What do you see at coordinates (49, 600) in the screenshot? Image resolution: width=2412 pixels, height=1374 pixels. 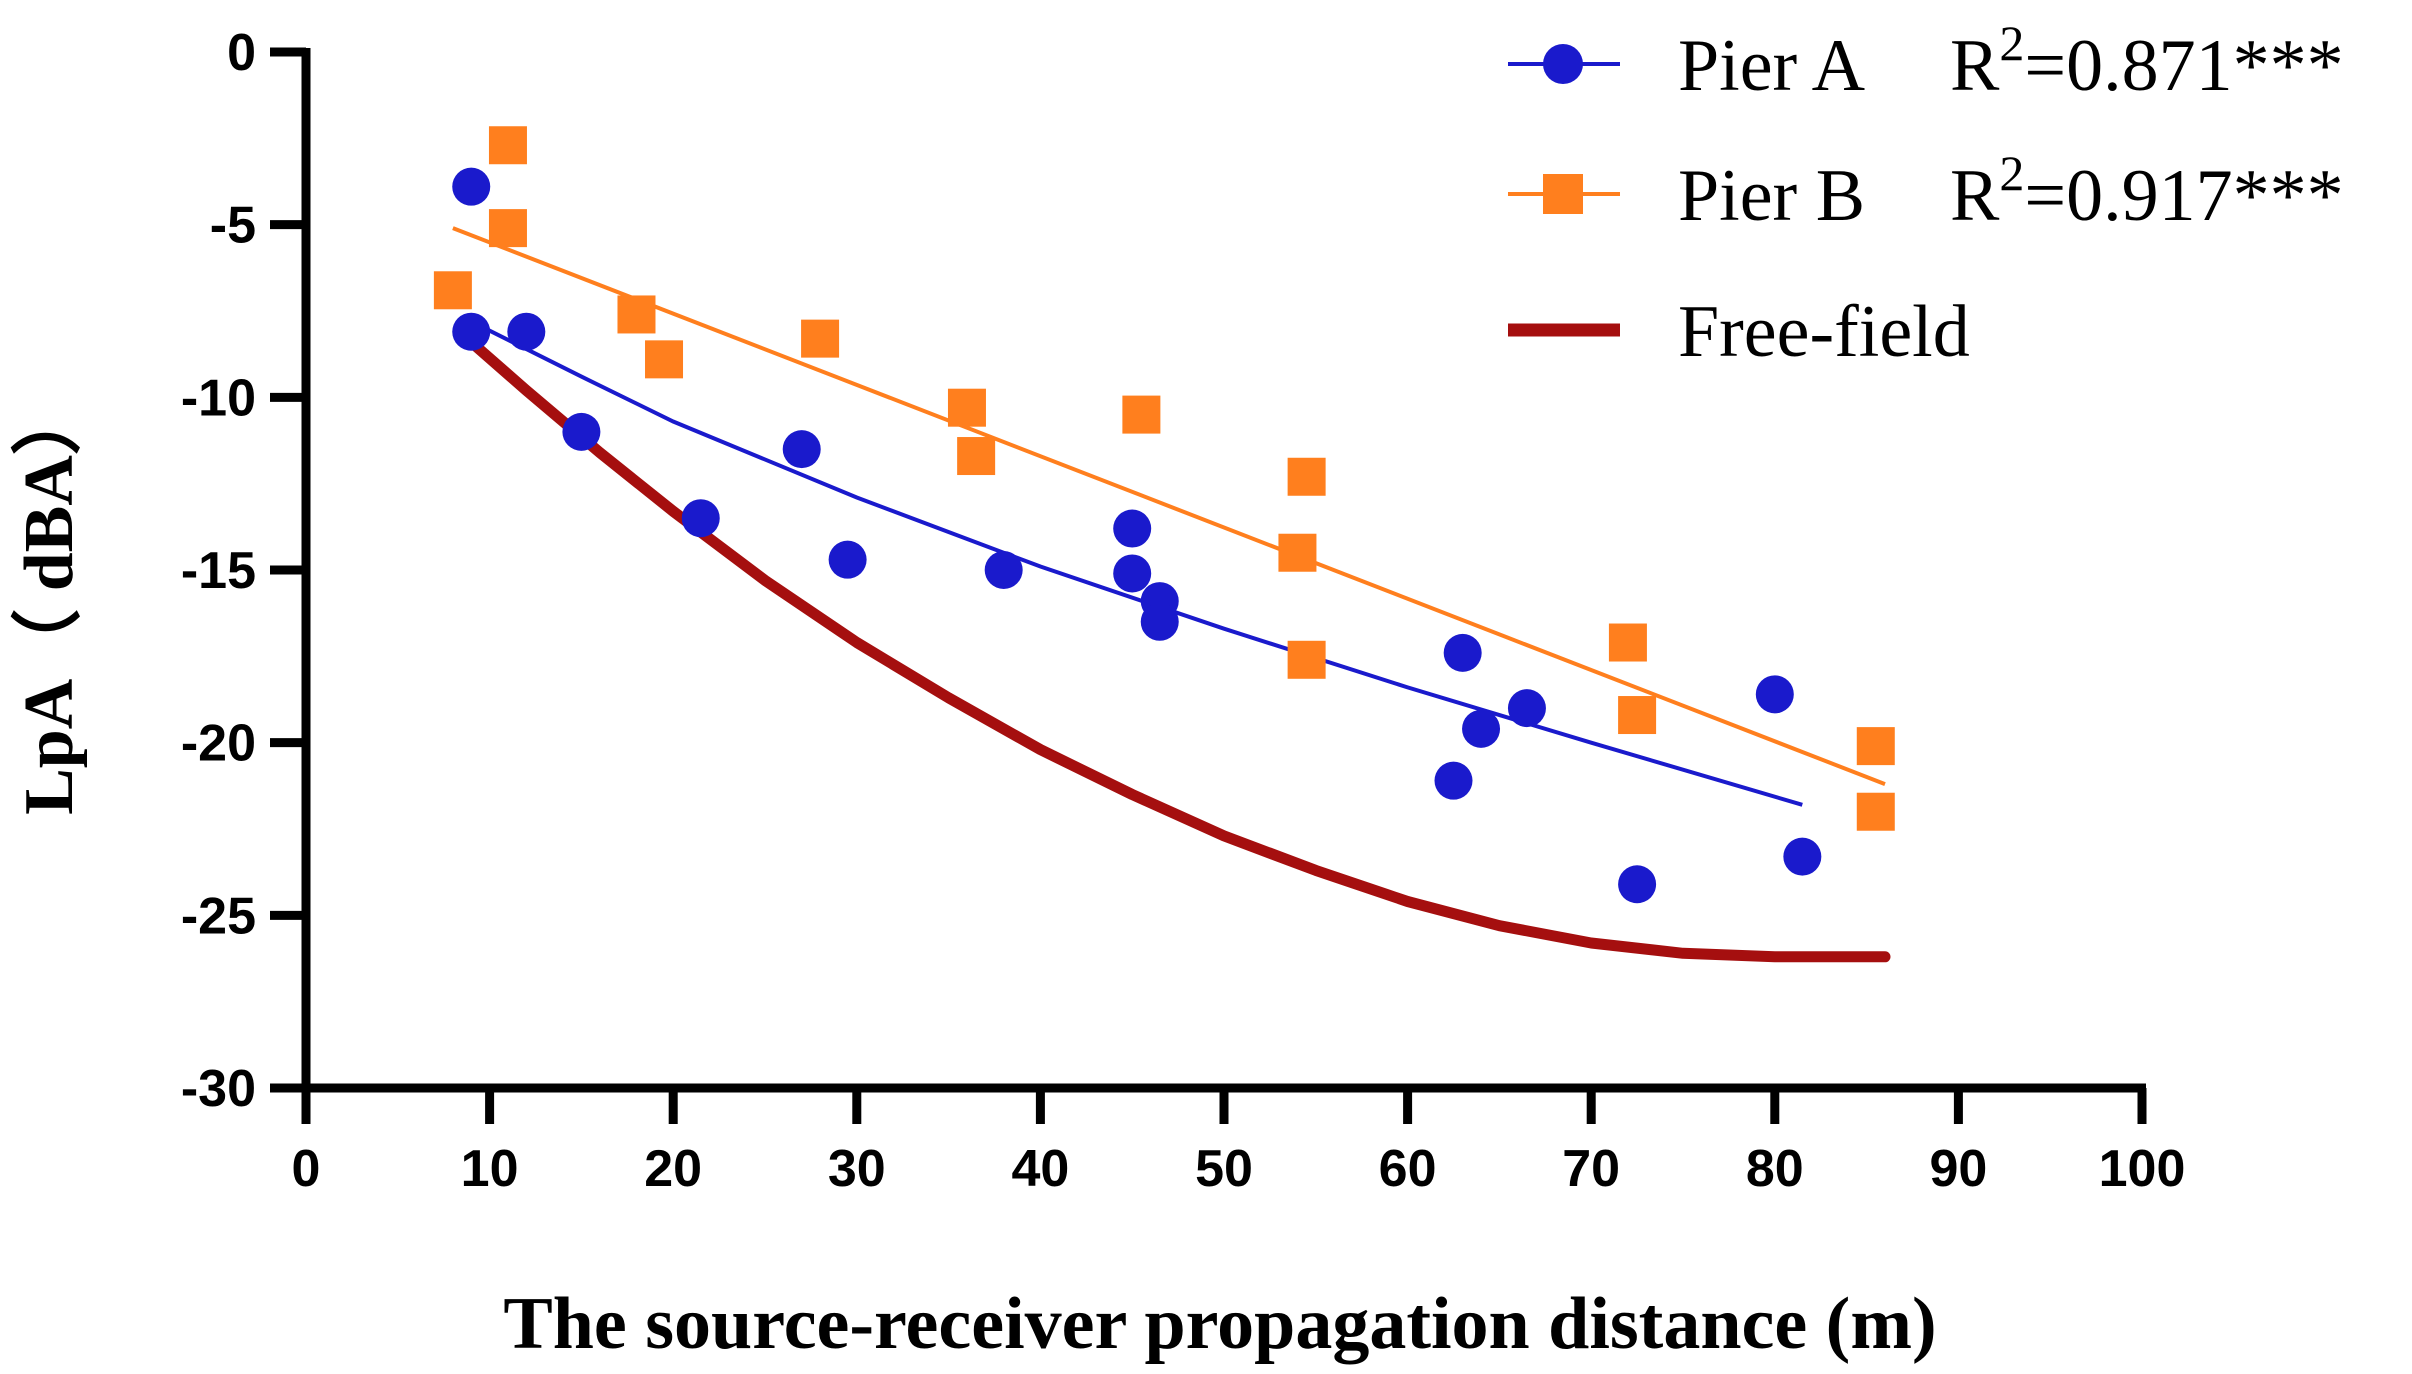 I see `y-axis-title: LpA（ dBA）` at bounding box center [49, 600].